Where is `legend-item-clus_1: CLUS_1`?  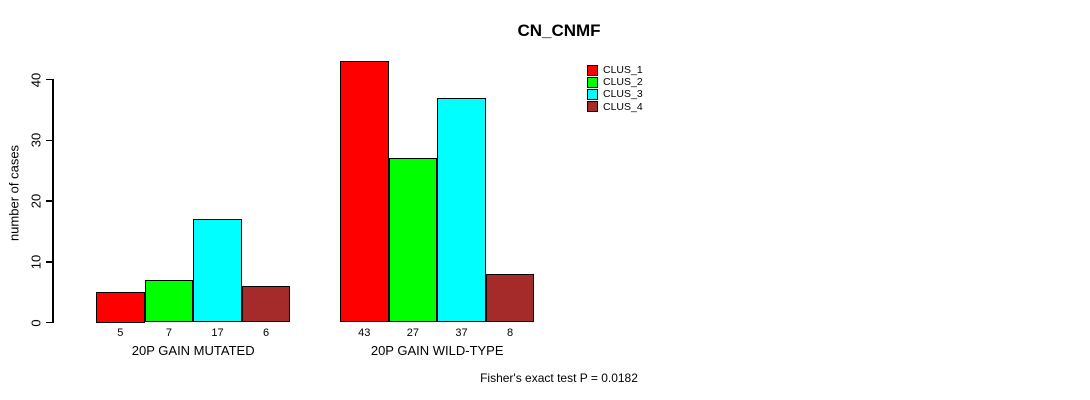 legend-item-clus_1: CLUS_1 is located at coordinates (615, 70).